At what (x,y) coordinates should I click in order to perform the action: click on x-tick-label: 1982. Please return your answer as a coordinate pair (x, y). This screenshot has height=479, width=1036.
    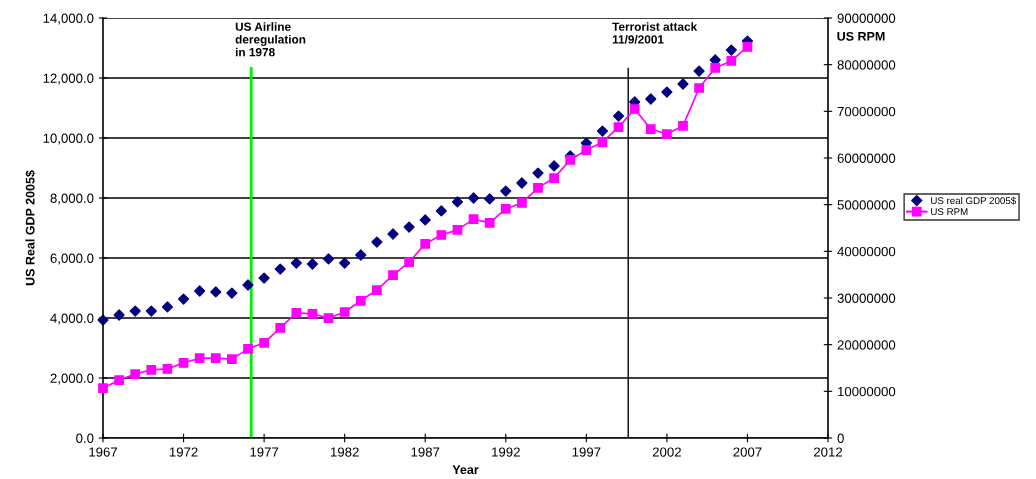
    Looking at the image, I should click on (345, 452).